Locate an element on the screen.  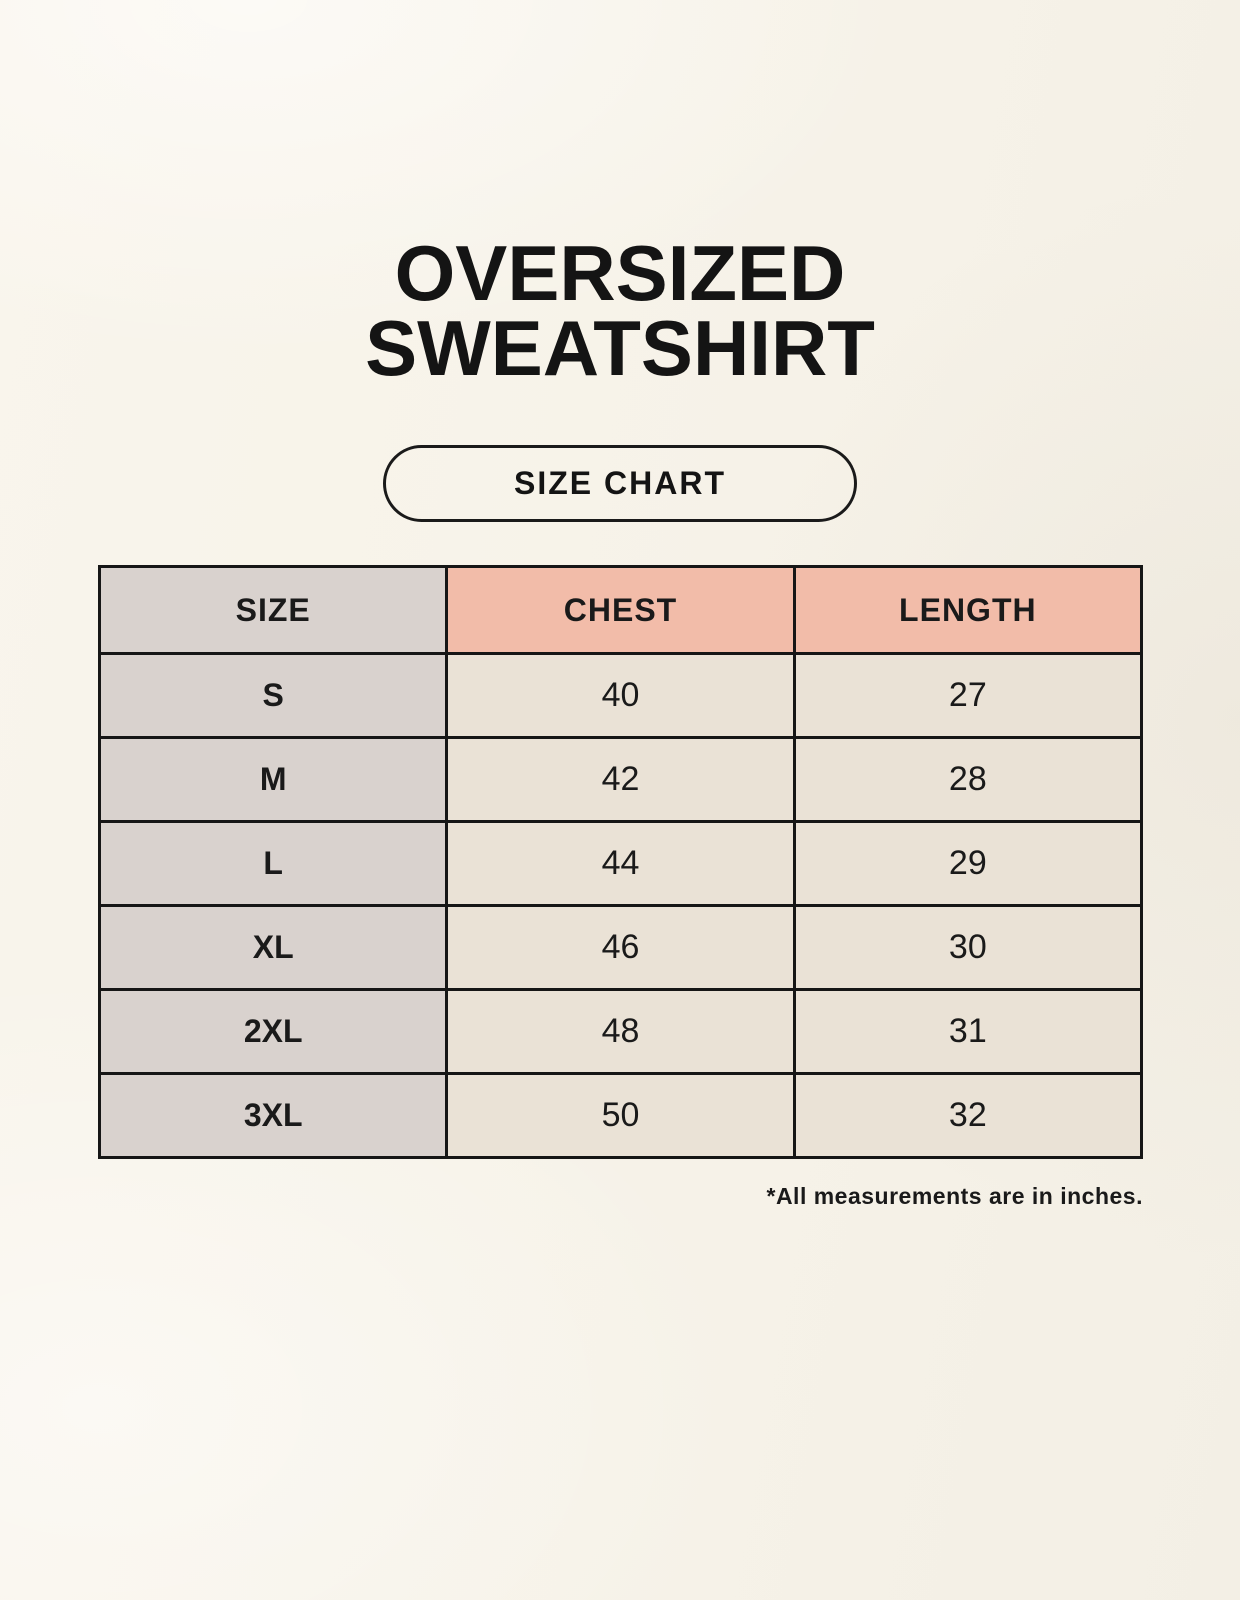
size-chart-button-label: SIZE CHART is located at coordinates (620, 483).